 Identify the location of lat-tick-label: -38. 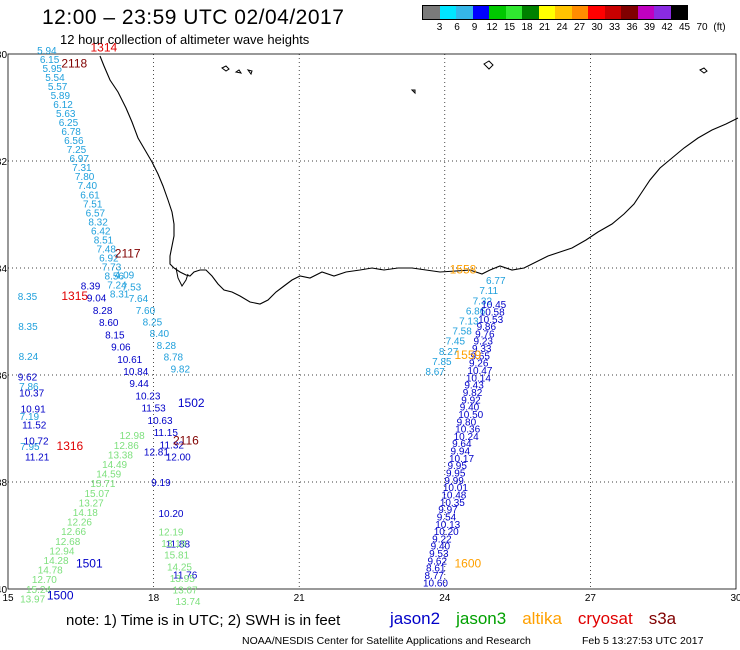
(3, 483).